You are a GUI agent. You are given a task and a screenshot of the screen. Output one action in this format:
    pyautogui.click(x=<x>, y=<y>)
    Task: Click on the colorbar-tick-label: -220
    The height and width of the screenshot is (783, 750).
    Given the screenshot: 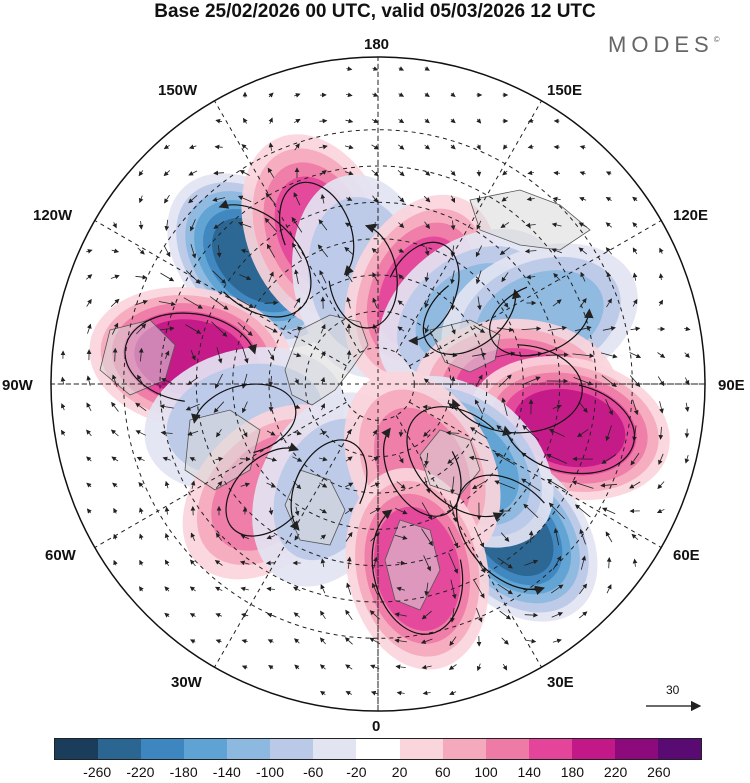 What is the action you would take?
    pyautogui.click(x=140, y=772)
    